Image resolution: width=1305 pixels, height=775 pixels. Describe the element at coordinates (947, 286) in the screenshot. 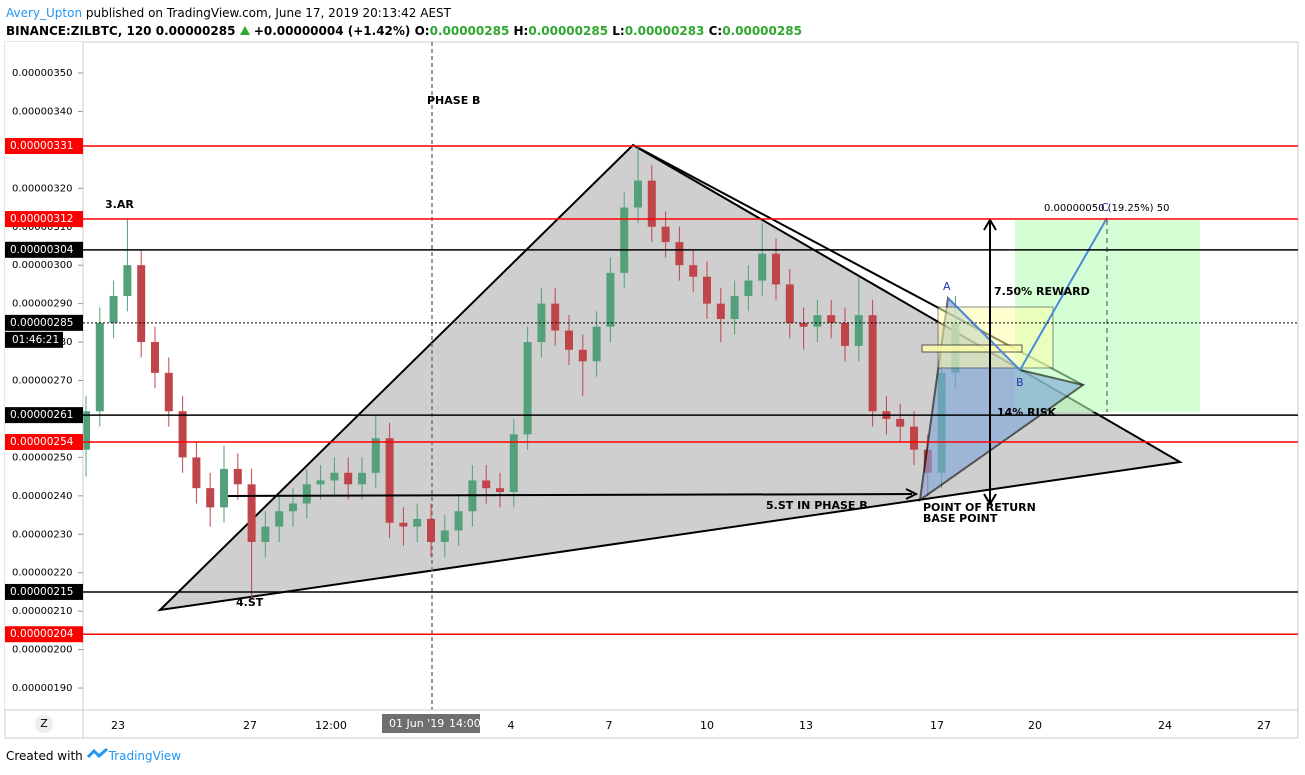

I see `point-label: A` at that location.